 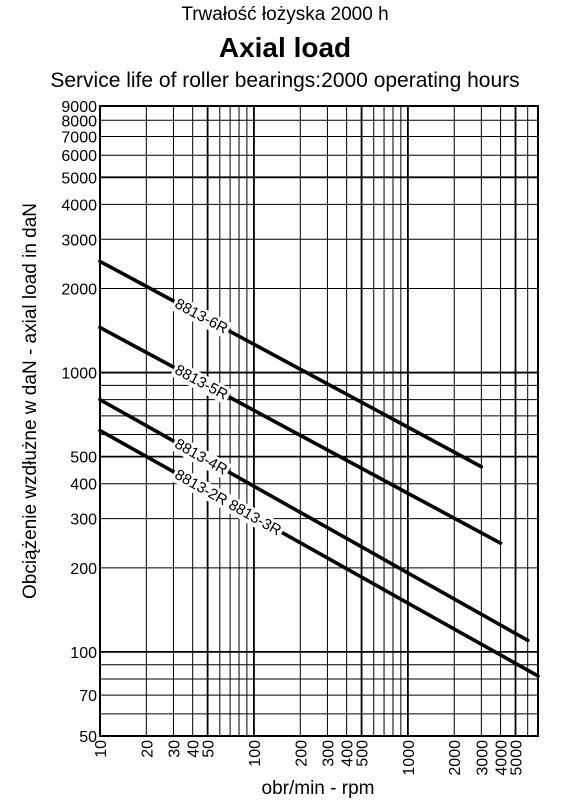 What do you see at coordinates (255, 753) in the screenshot?
I see `x-tick-label: 100` at bounding box center [255, 753].